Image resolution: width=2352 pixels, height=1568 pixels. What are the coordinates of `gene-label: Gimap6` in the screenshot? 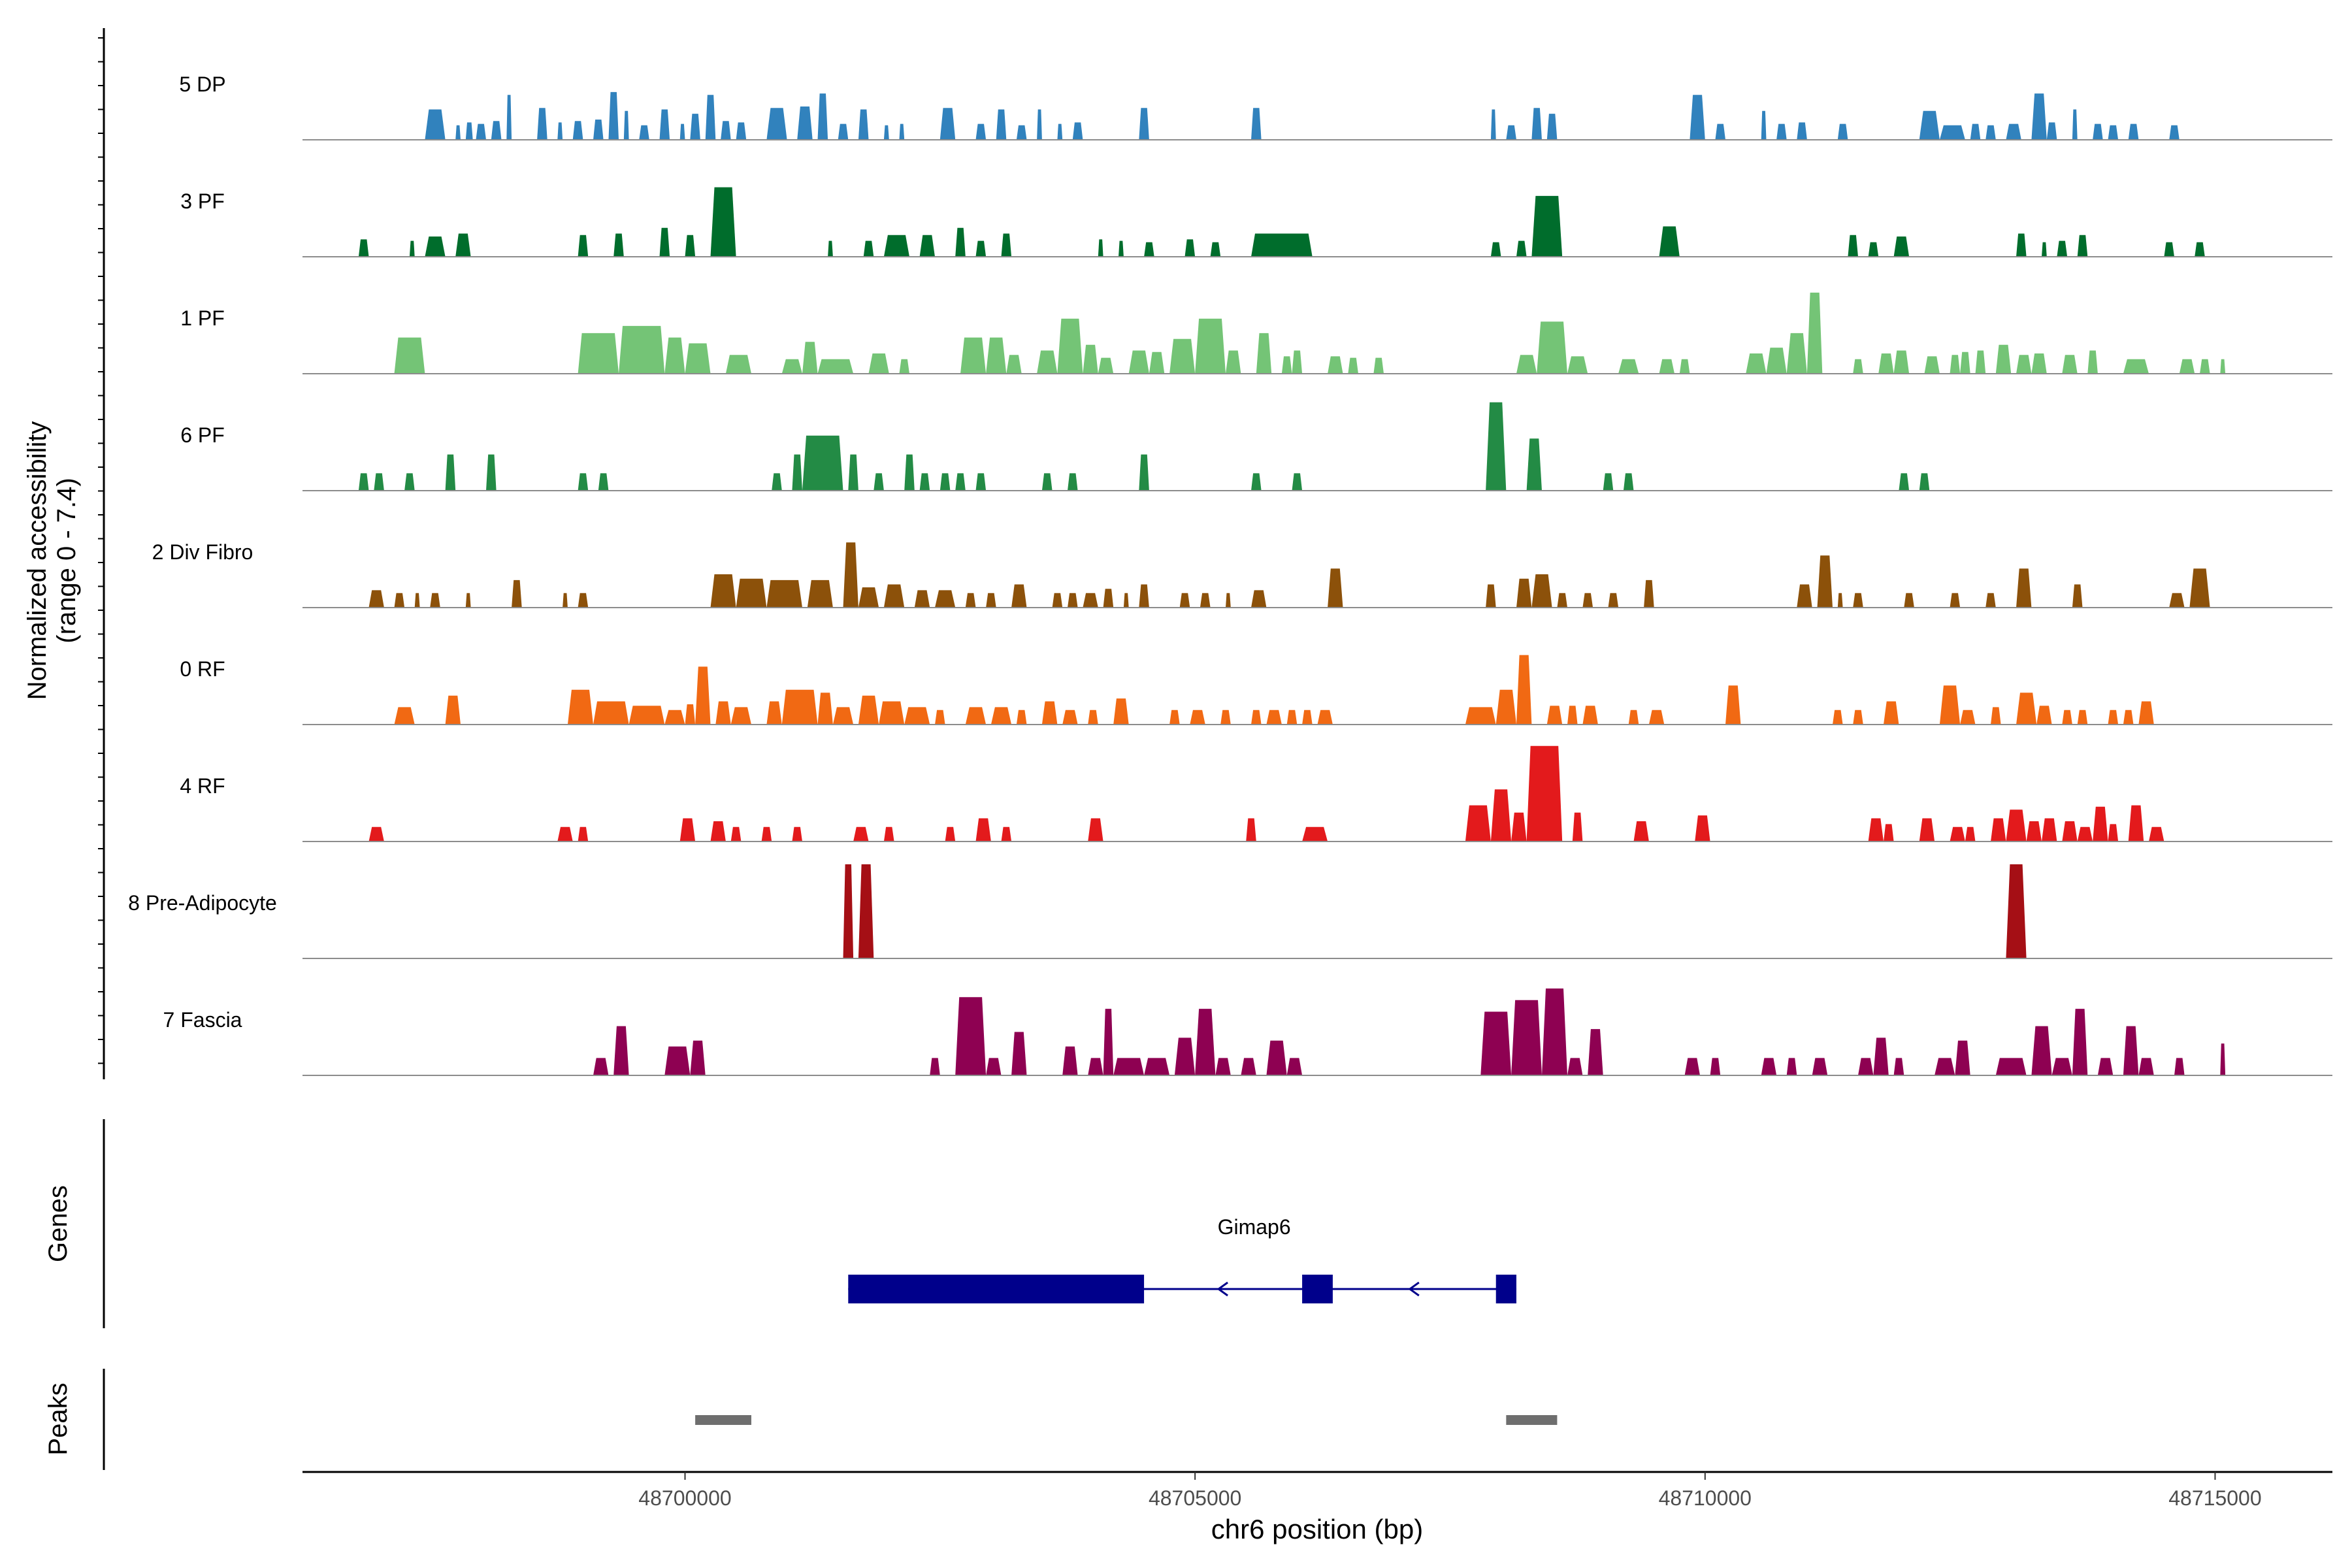 It's located at (1254, 1227).